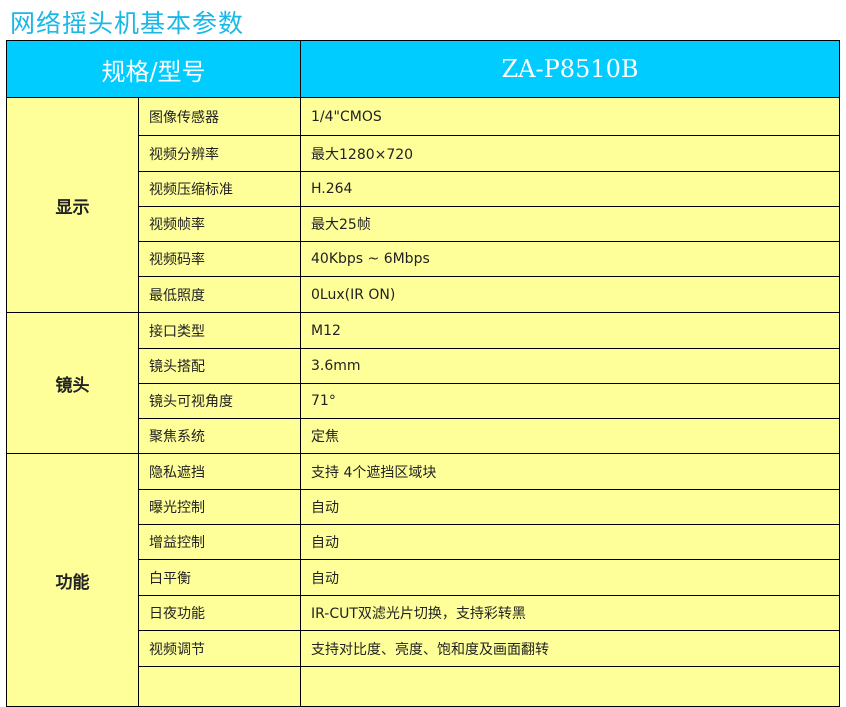 The width and height of the screenshot is (846, 707). I want to click on param-label: 图像传感器, so click(219, 116).